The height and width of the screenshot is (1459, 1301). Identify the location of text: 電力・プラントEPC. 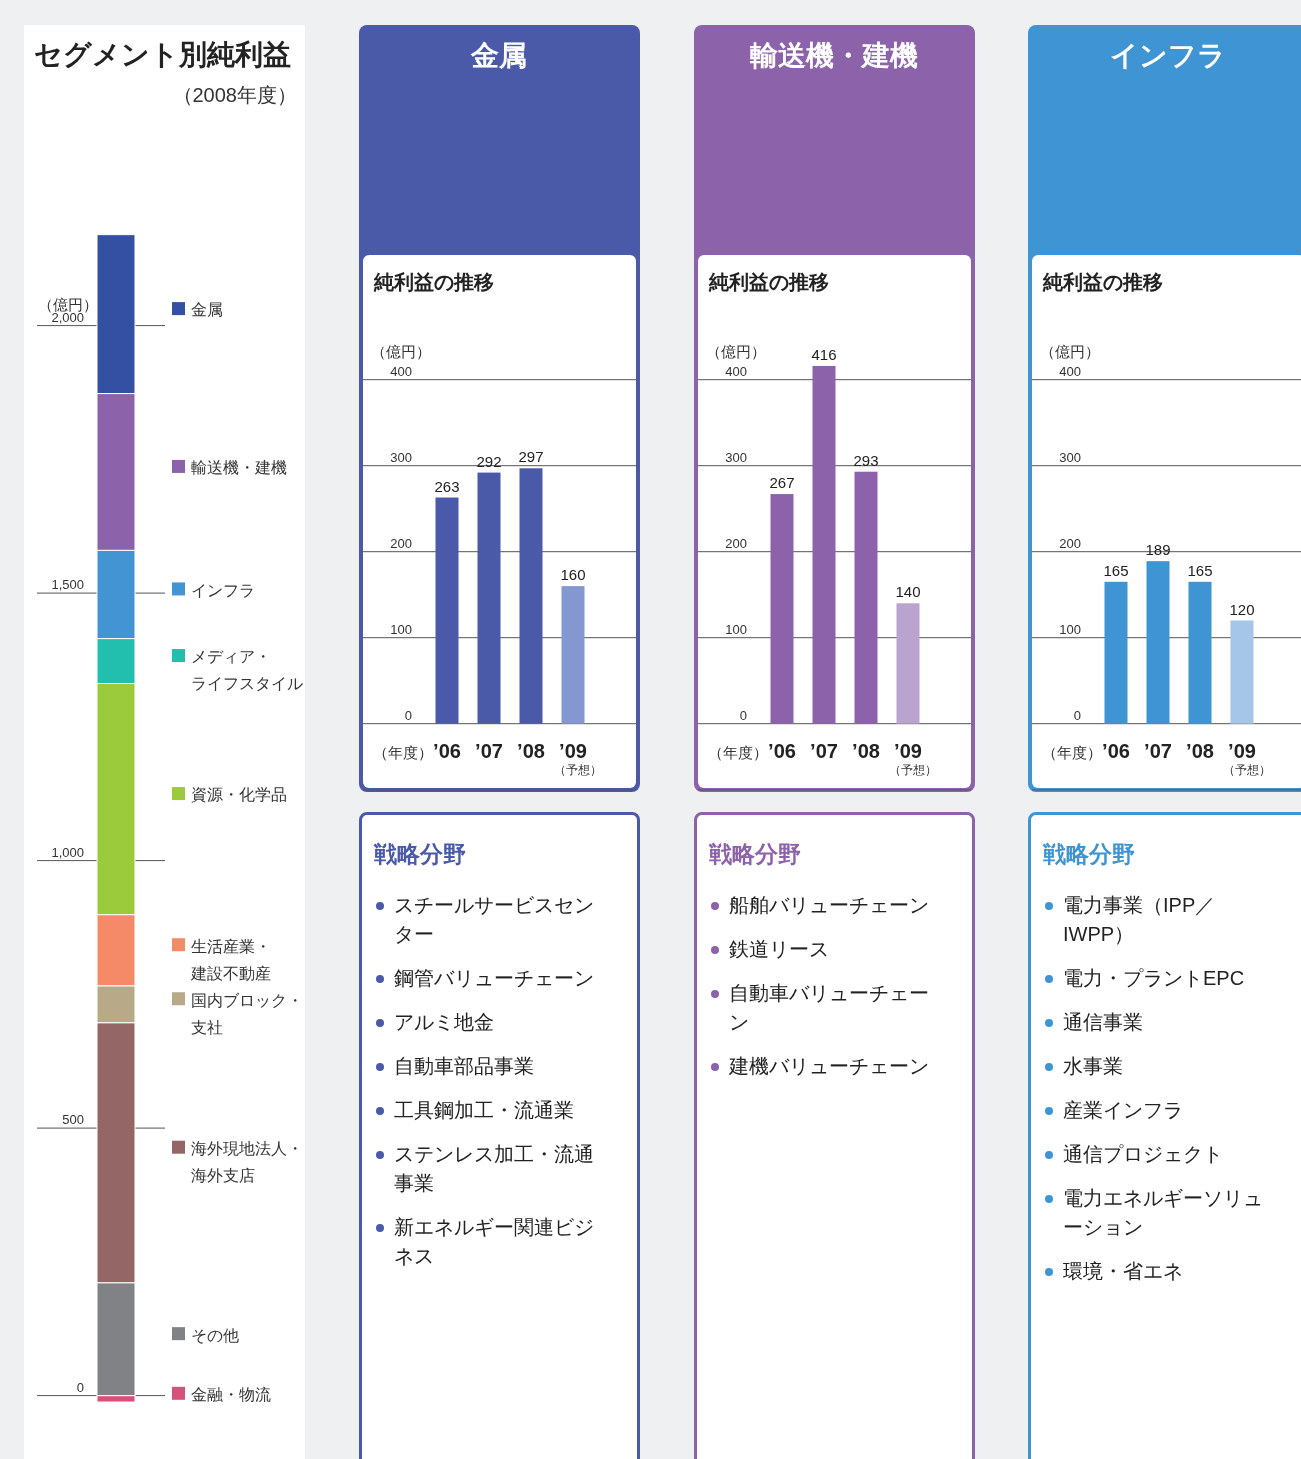
(1154, 978).